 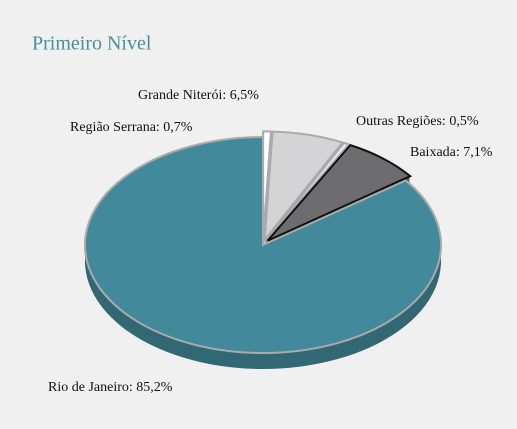 I want to click on data-label: Rio de Janeiro: 85,2%, so click(x=110, y=387).